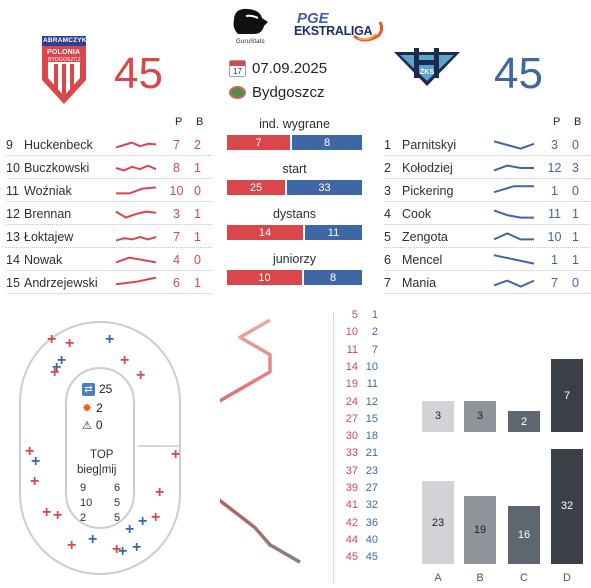  What do you see at coordinates (294, 169) in the screenshot?
I see `comparison-title: start` at bounding box center [294, 169].